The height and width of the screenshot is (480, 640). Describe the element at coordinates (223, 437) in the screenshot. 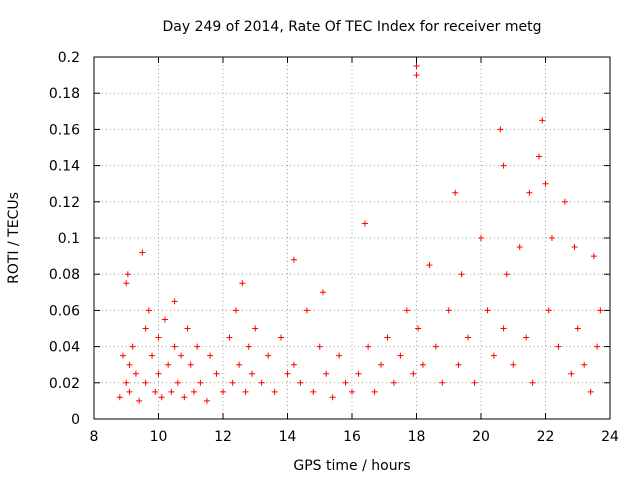

I see `x-tick-label: 12` at that location.